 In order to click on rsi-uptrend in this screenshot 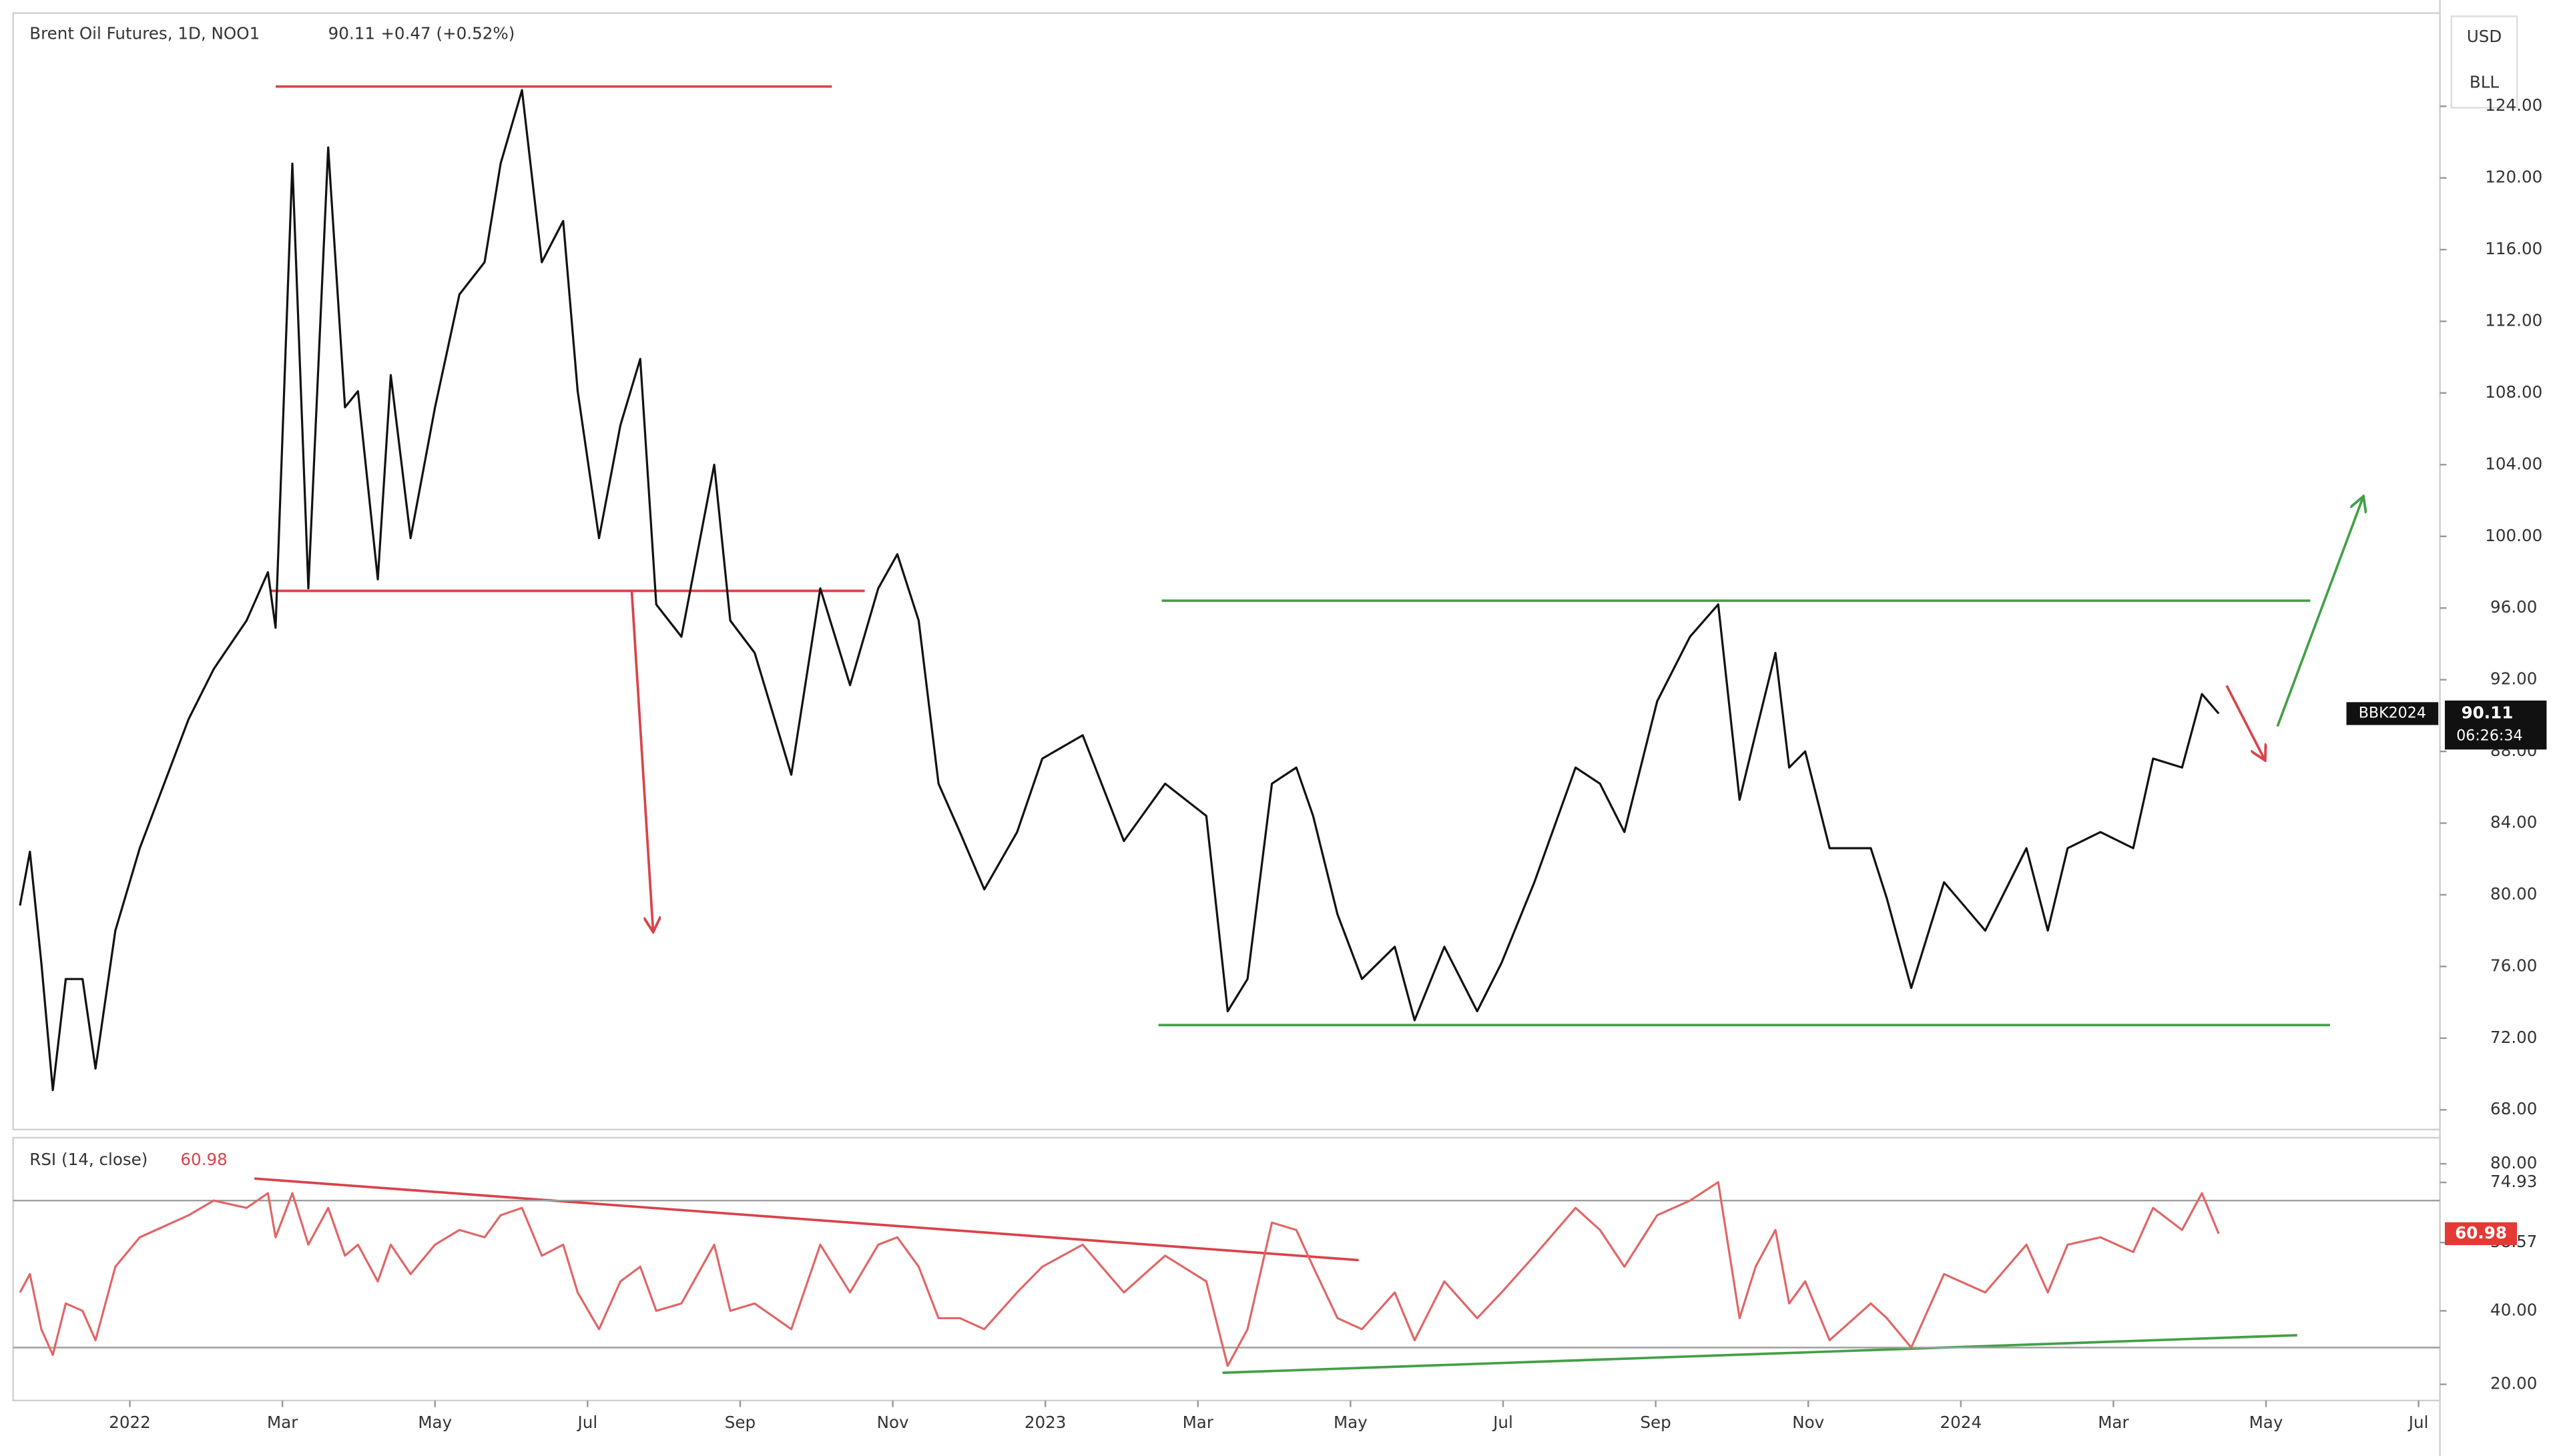, I will do `click(1759, 1354)`.